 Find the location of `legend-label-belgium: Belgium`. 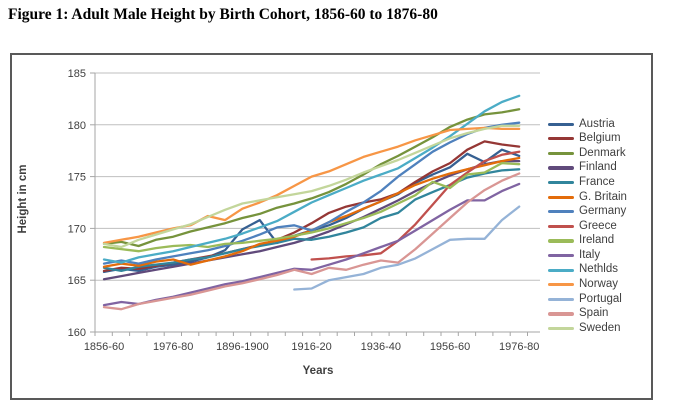

legend-label-belgium: Belgium is located at coordinates (600, 138).